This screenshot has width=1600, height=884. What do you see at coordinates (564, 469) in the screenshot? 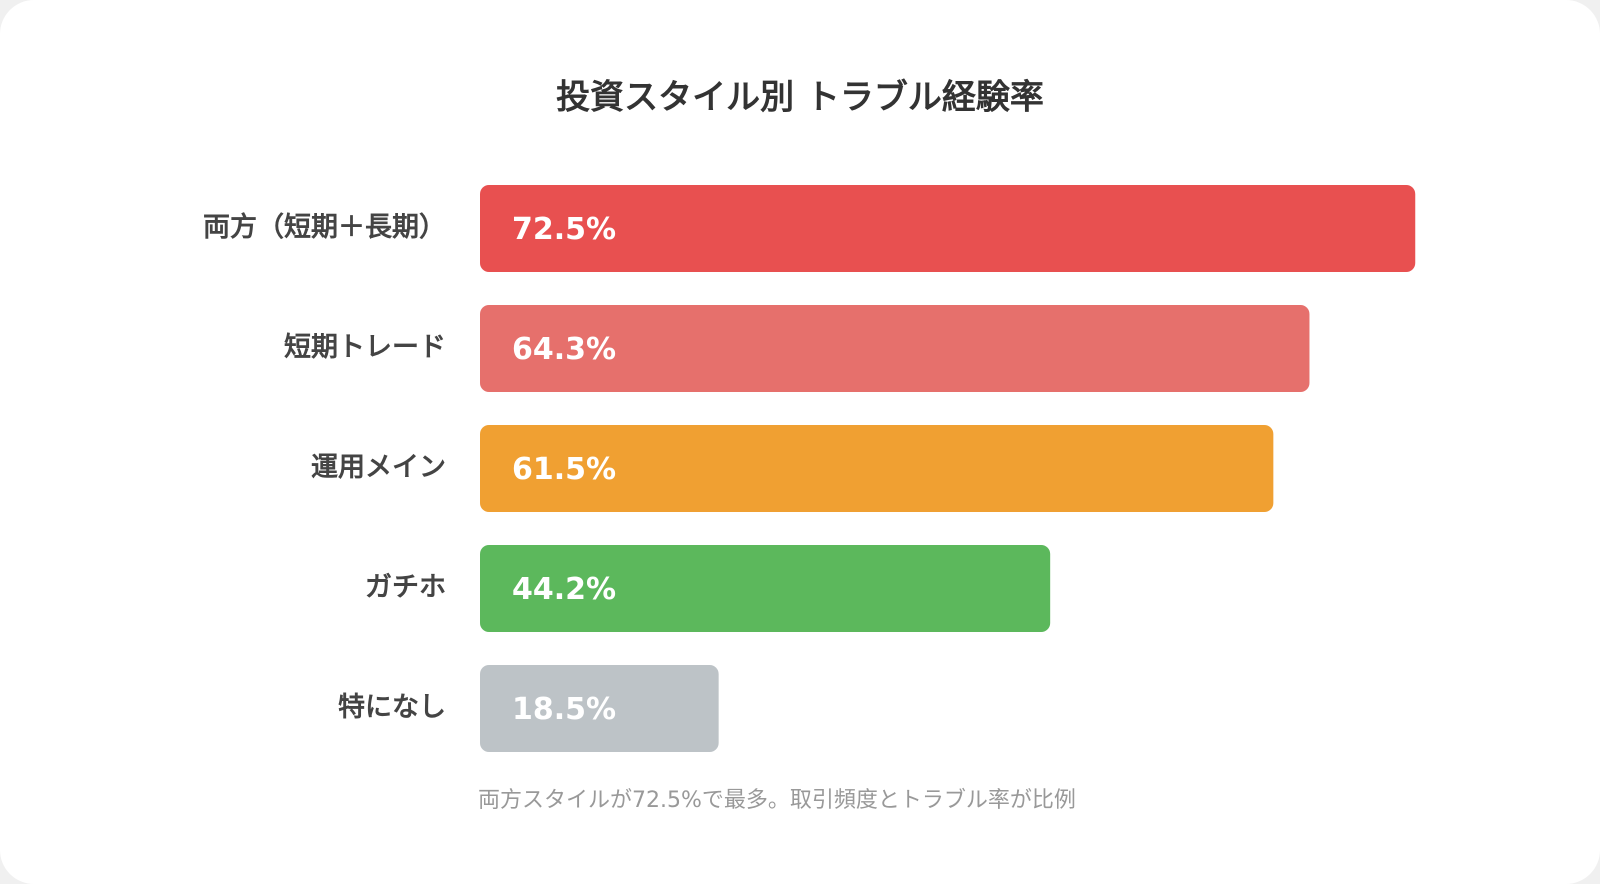
I see `value-label: 61.5%` at bounding box center [564, 469].